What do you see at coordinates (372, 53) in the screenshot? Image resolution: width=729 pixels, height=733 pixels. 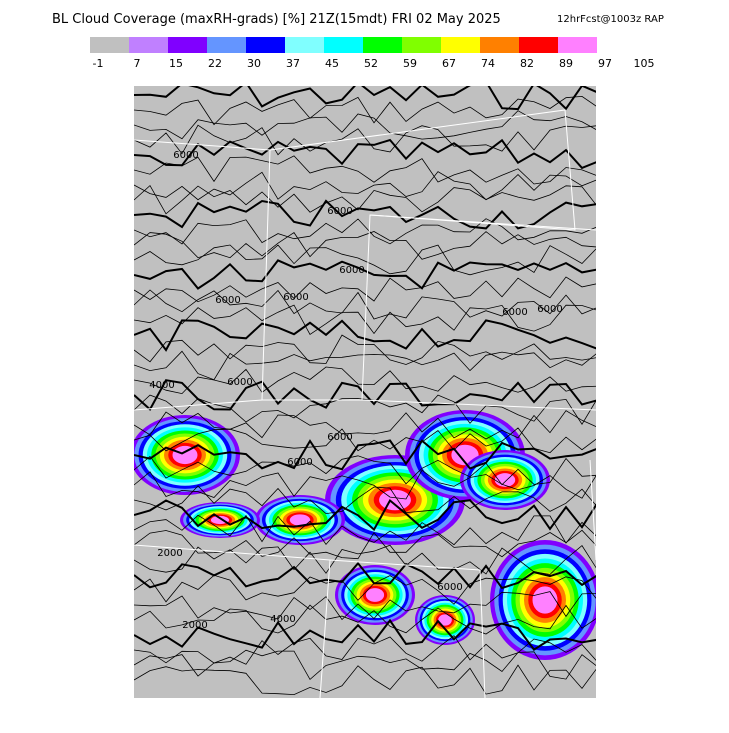 I see `colorbar: -1 7 15 22 30 37 45 52 59 67 74 82 89 97 105` at bounding box center [372, 53].